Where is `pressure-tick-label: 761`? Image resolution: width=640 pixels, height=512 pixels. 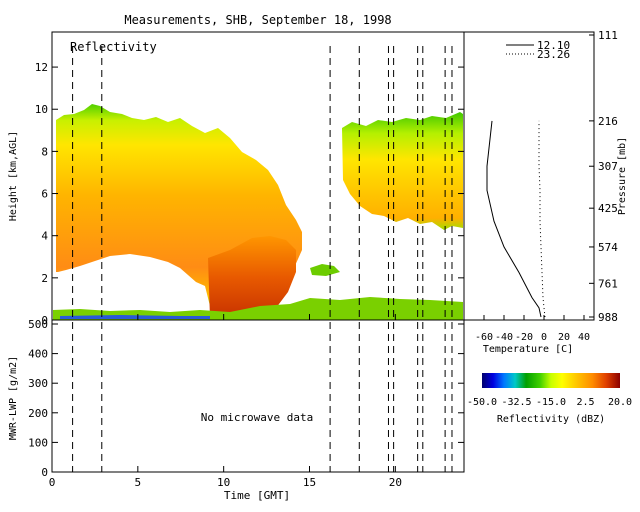
pressure-tick-label: 761 is located at coordinates (608, 283).